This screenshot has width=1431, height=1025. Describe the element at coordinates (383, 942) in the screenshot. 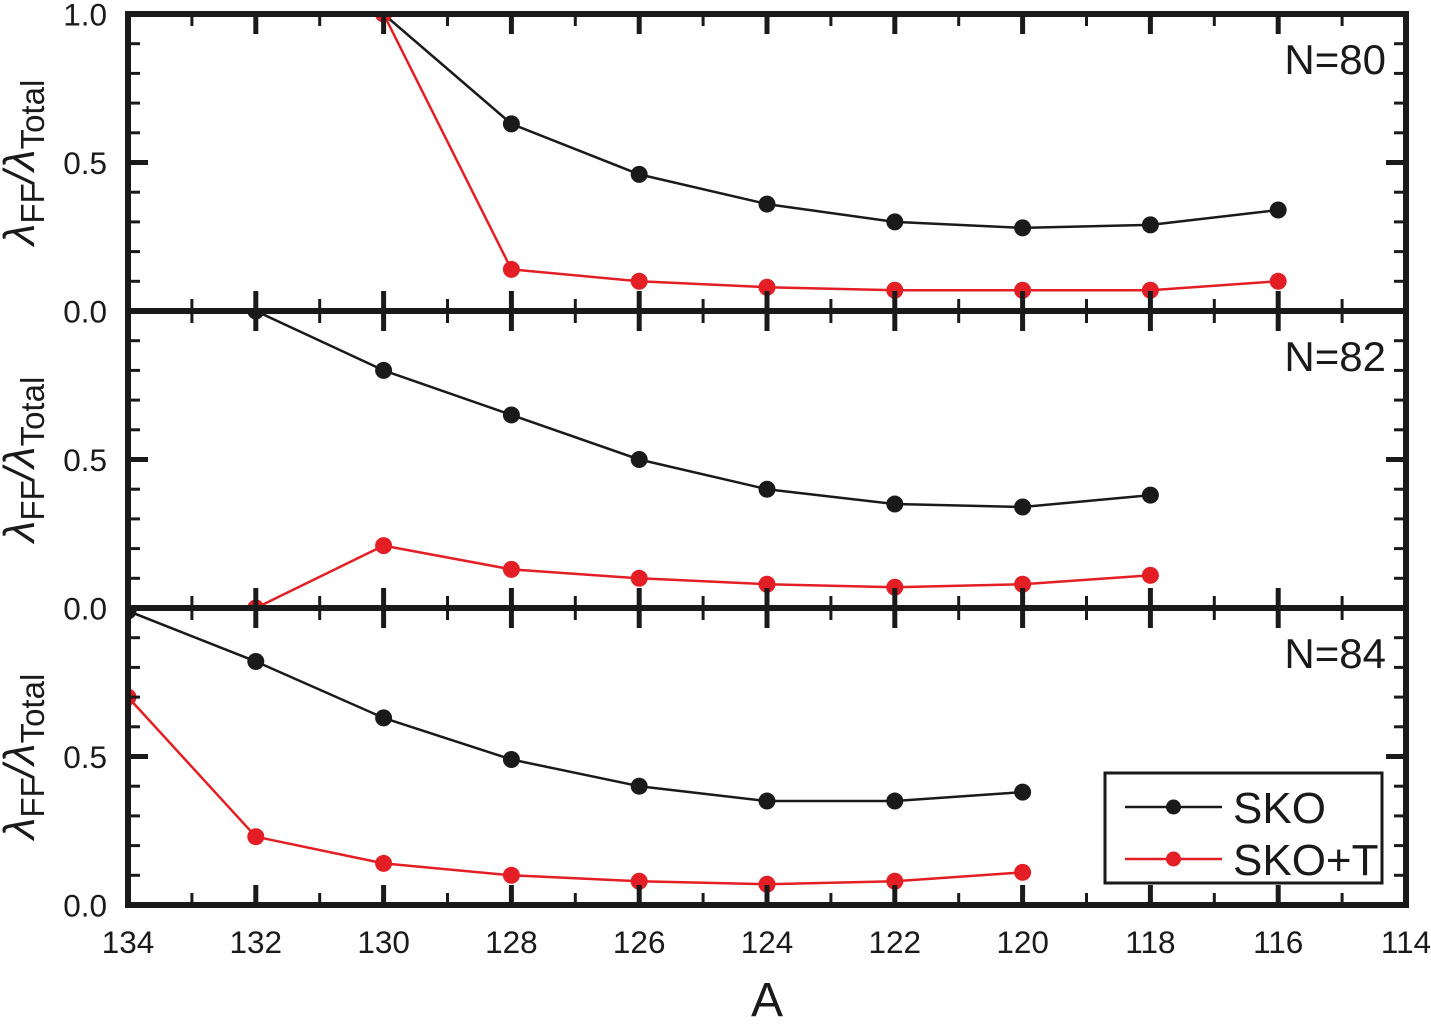

I see `x-tick-label: 130` at that location.